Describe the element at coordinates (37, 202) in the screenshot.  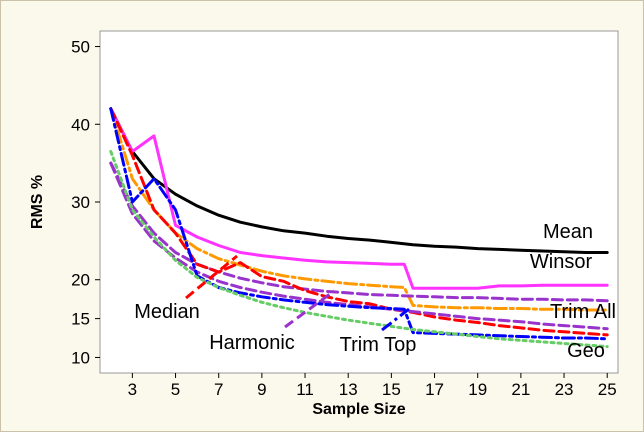
I see `y-axis-title: RMS %` at that location.